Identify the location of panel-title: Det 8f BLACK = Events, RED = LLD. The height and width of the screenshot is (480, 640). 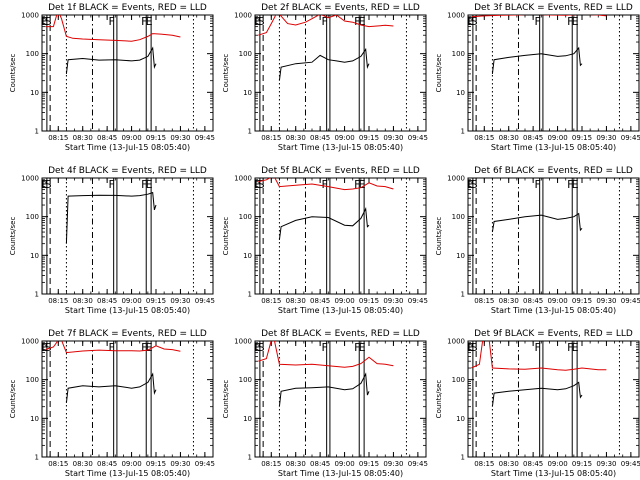
(340, 334).